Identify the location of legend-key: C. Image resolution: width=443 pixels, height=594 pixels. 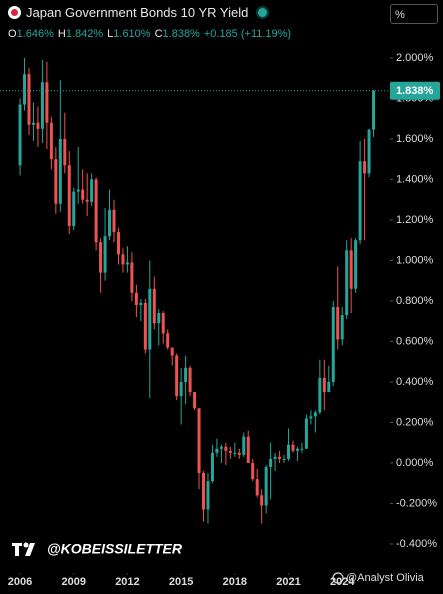
(158, 34).